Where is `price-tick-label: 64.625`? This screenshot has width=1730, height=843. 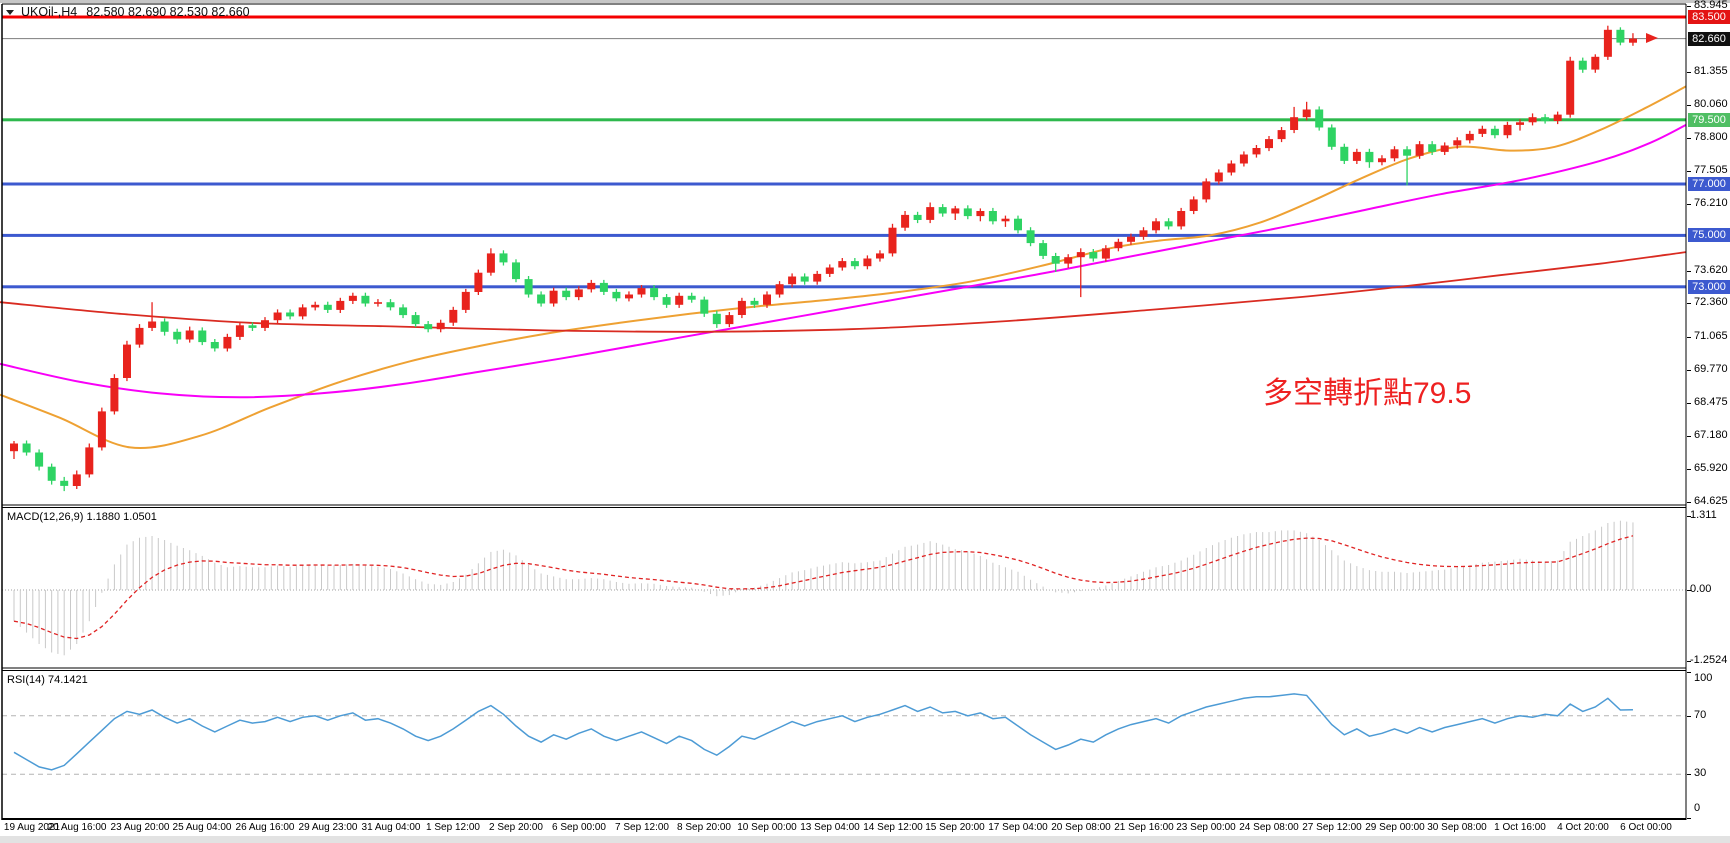
price-tick-label: 64.625 is located at coordinates (1711, 501).